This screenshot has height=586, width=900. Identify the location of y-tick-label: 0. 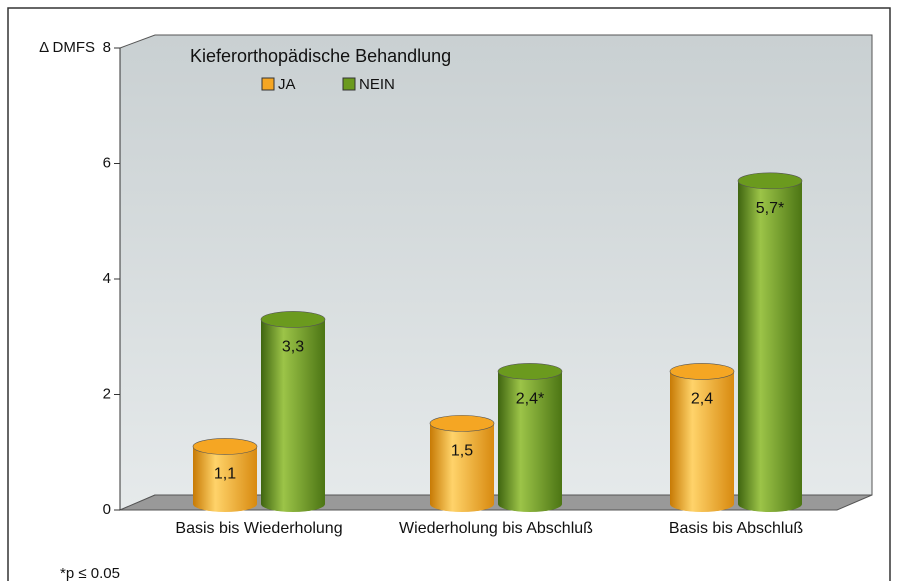
(107, 509).